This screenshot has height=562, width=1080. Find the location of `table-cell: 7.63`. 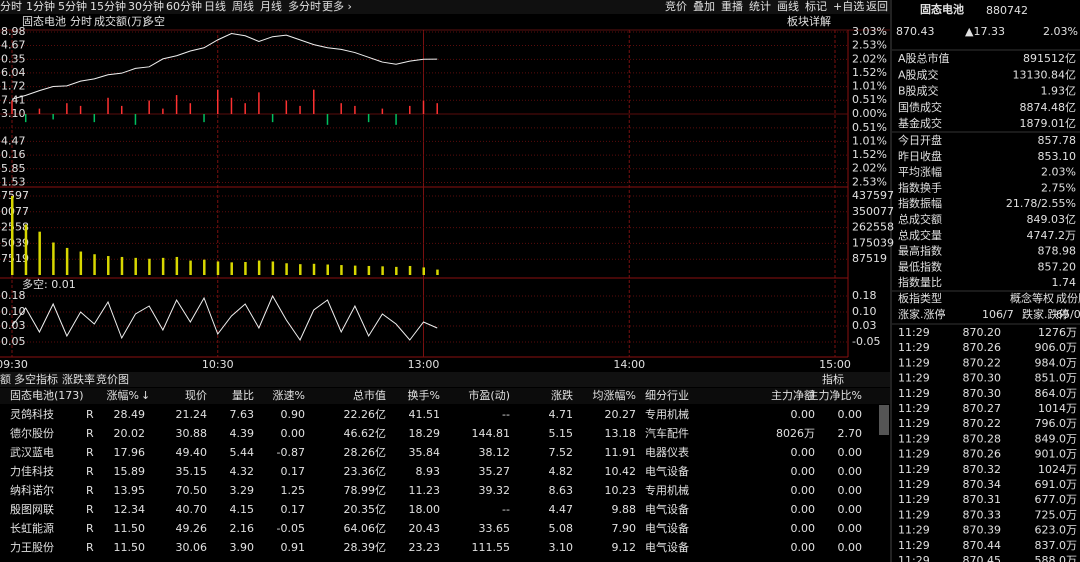

table-cell: 7.63 is located at coordinates (242, 414).